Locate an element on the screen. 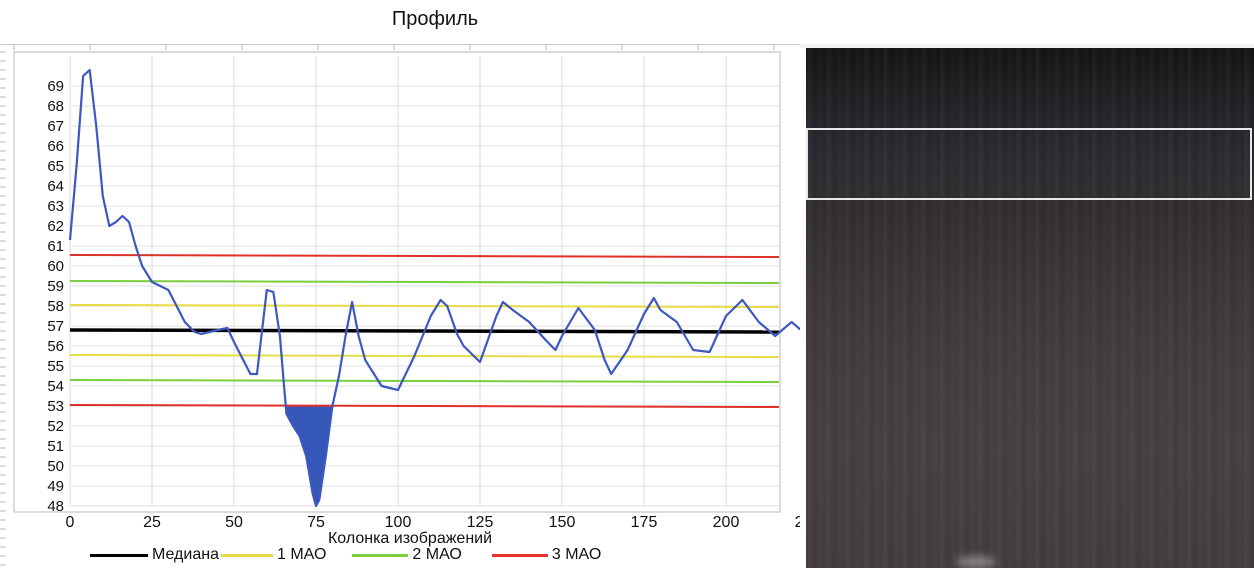  x-tick-label: 150 is located at coordinates (562, 522).